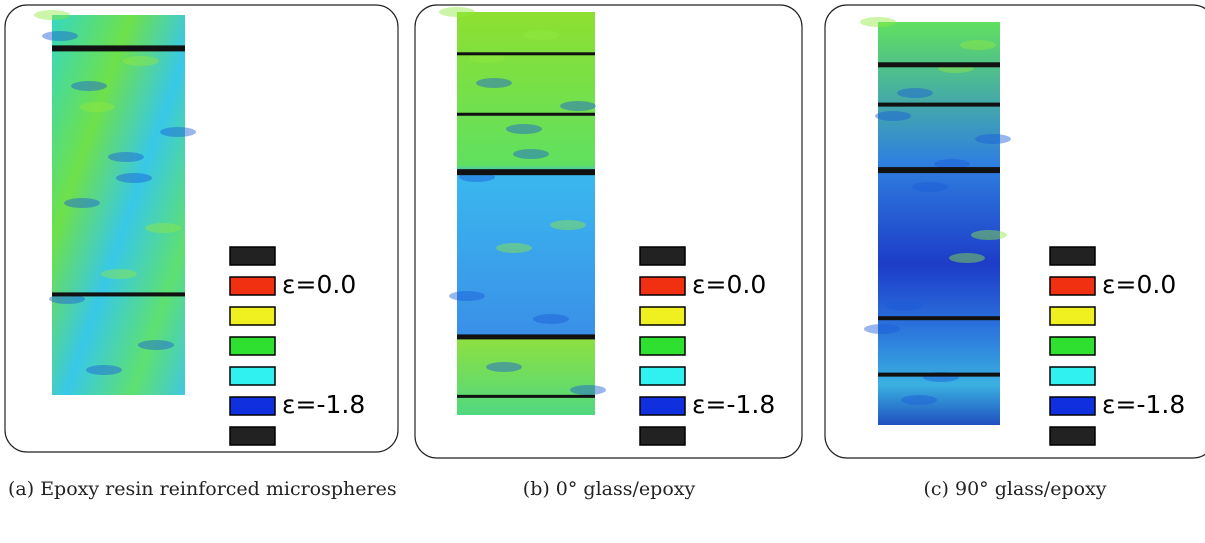  What do you see at coordinates (1015, 489) in the screenshot?
I see `caption: (c) 90° glass/epoxy` at bounding box center [1015, 489].